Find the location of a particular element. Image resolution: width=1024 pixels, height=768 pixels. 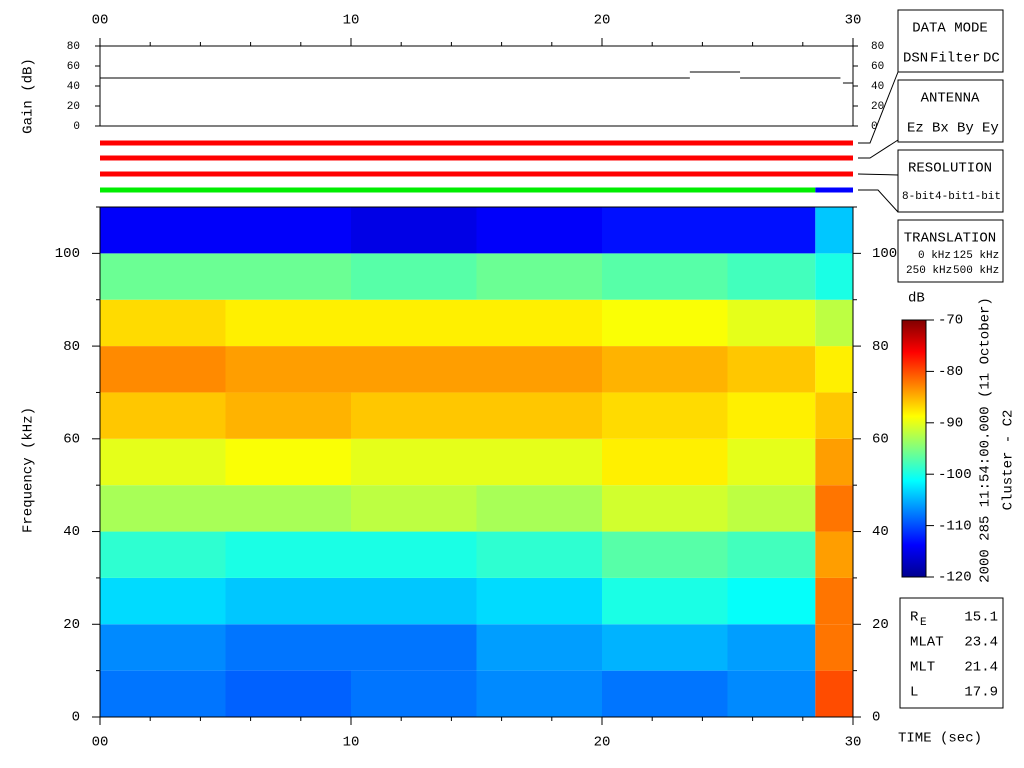

info-box is located at coordinates (951, 653).